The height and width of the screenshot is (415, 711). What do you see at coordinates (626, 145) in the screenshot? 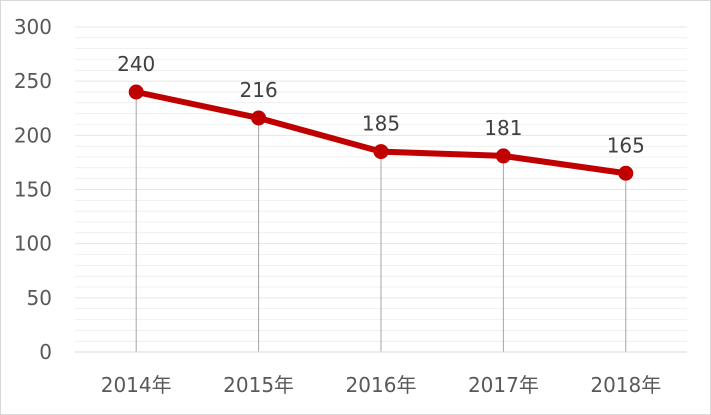
I see `data-label: 165` at bounding box center [626, 145].